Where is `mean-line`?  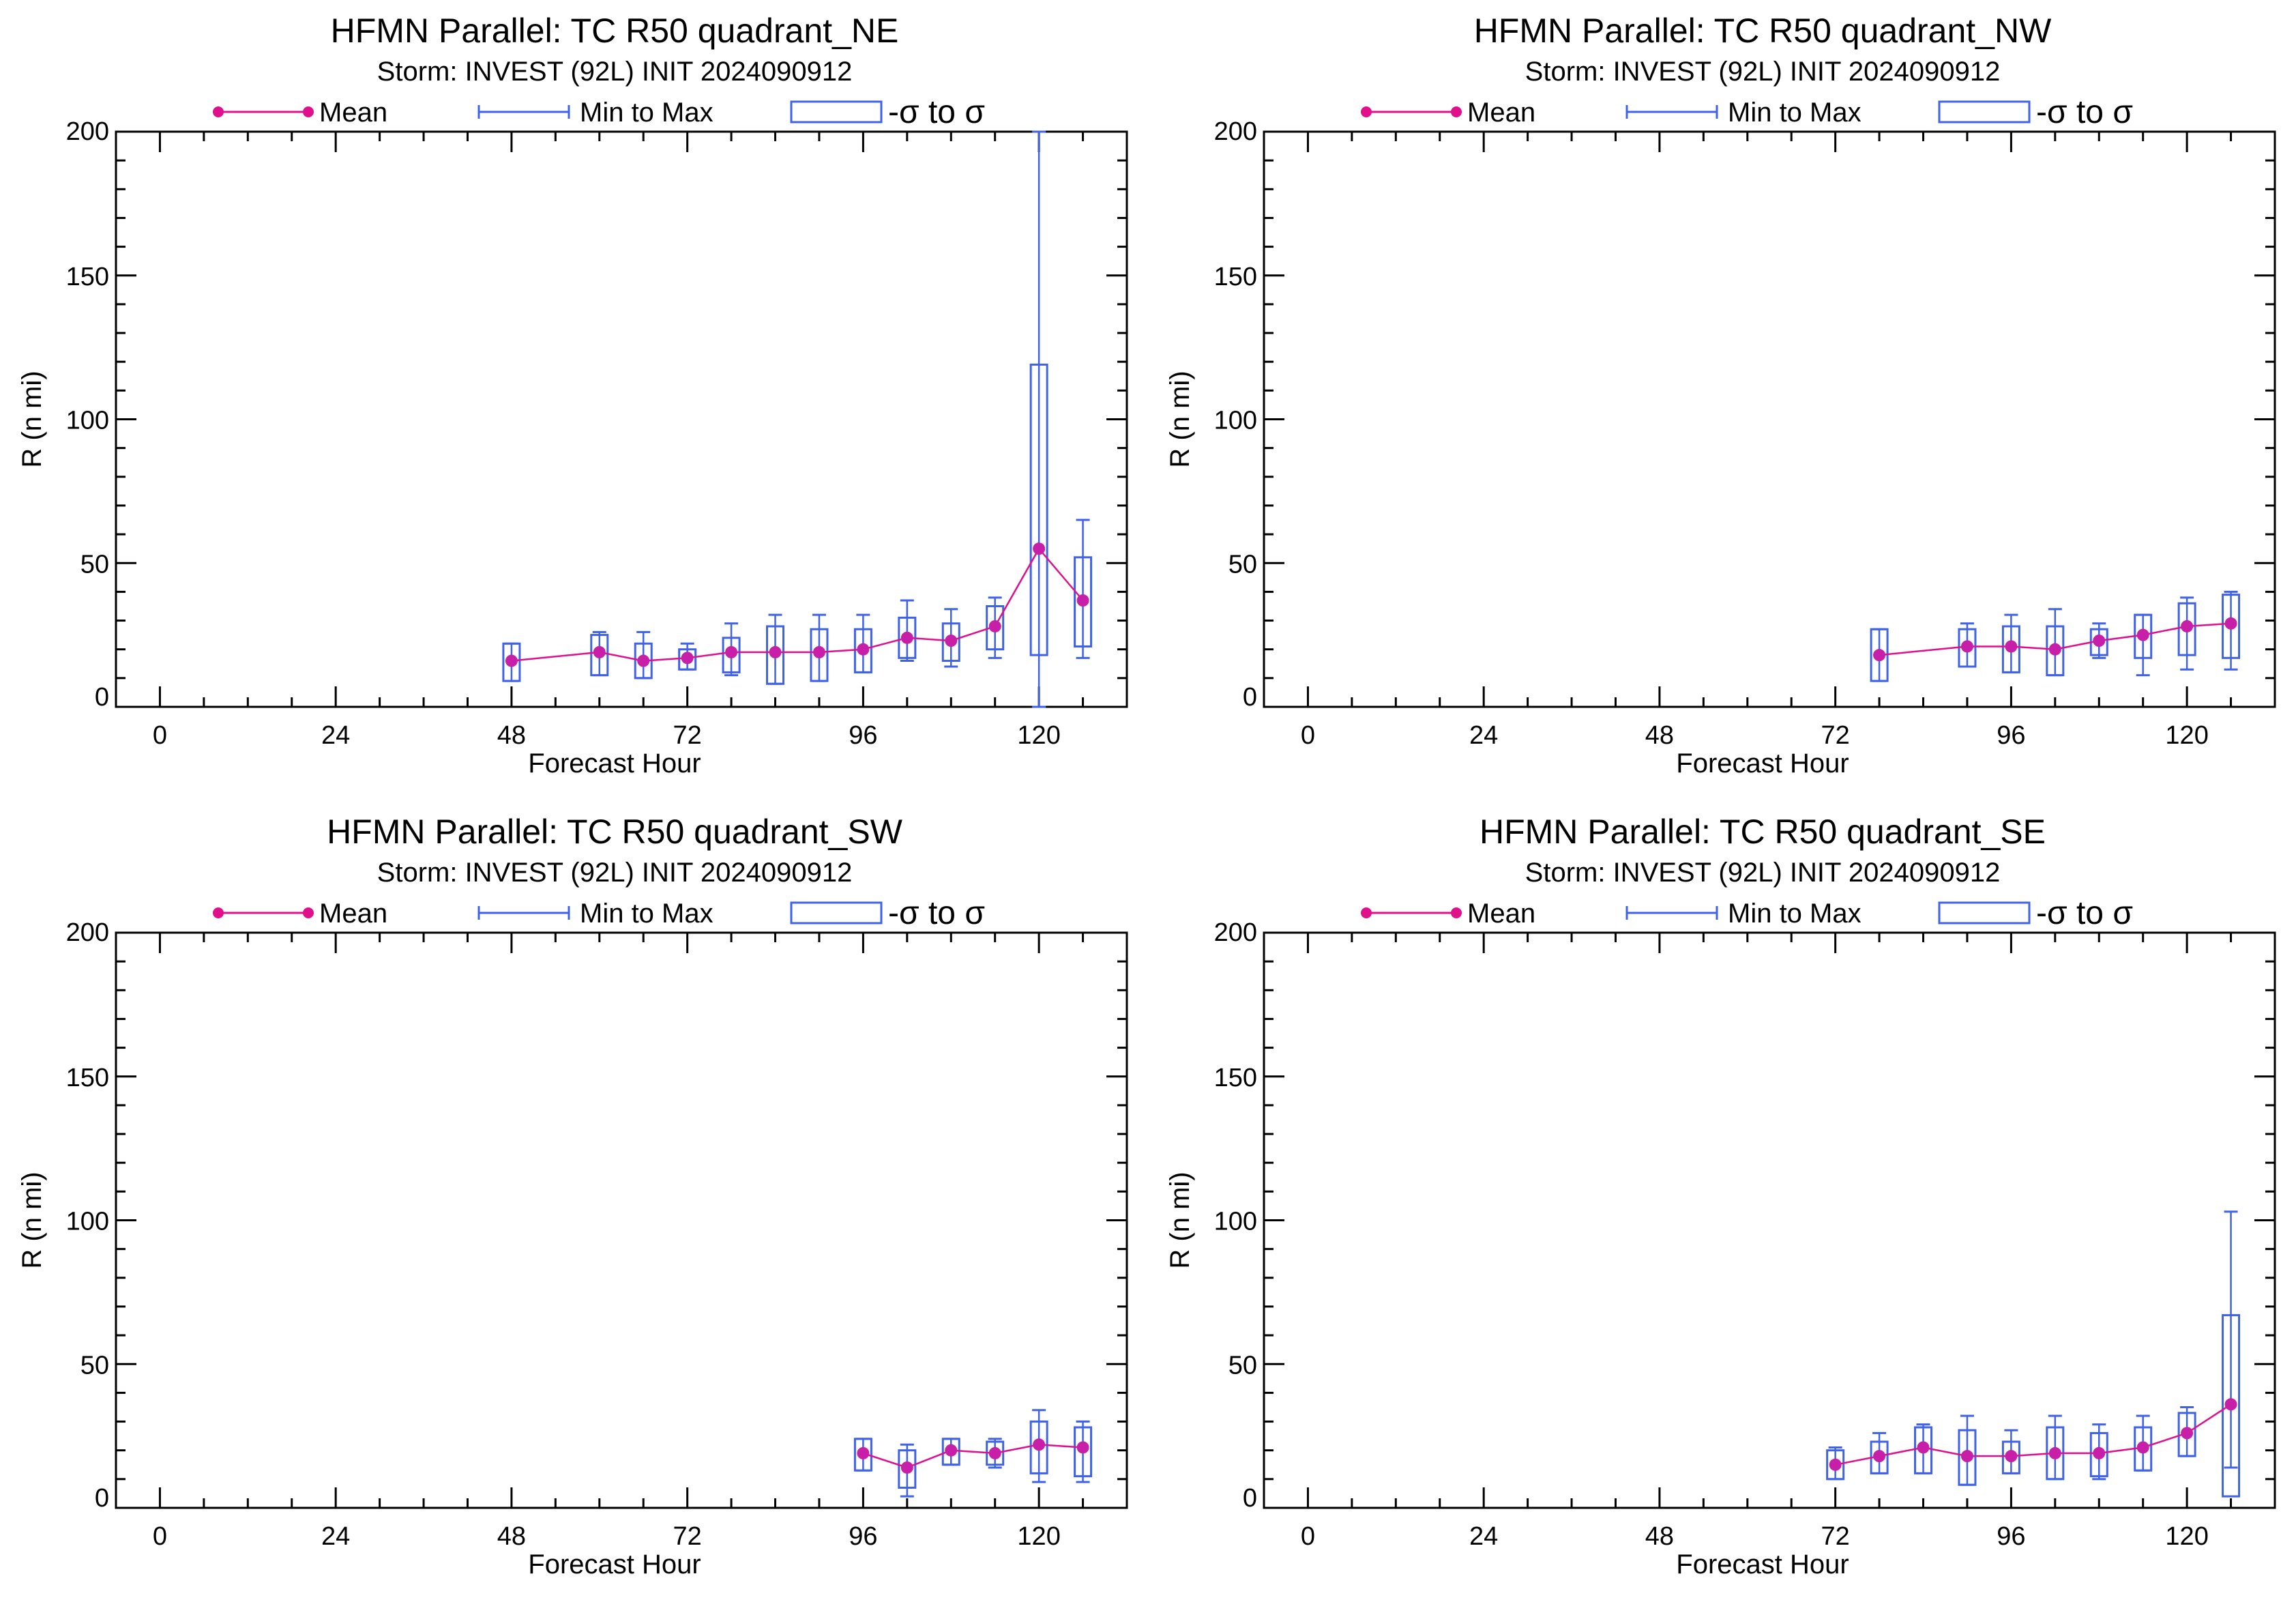 mean-line is located at coordinates (973, 1457).